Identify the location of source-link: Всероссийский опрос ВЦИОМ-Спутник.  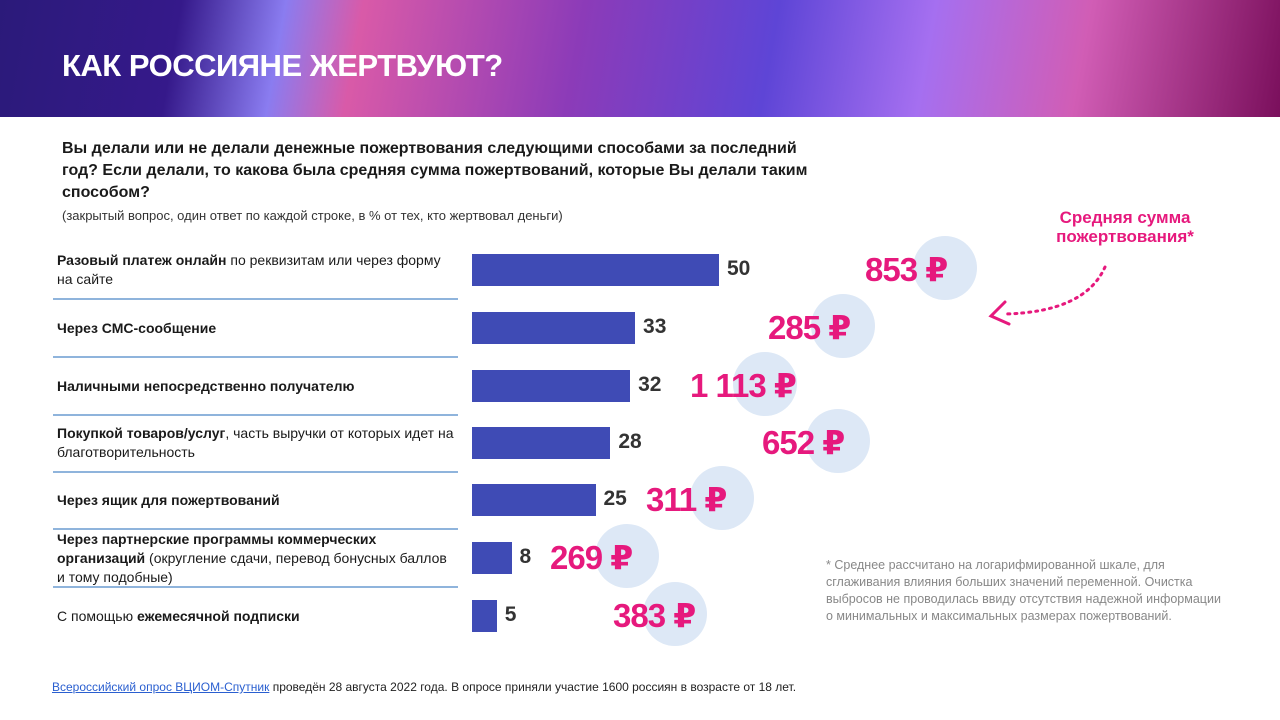
(161, 687).